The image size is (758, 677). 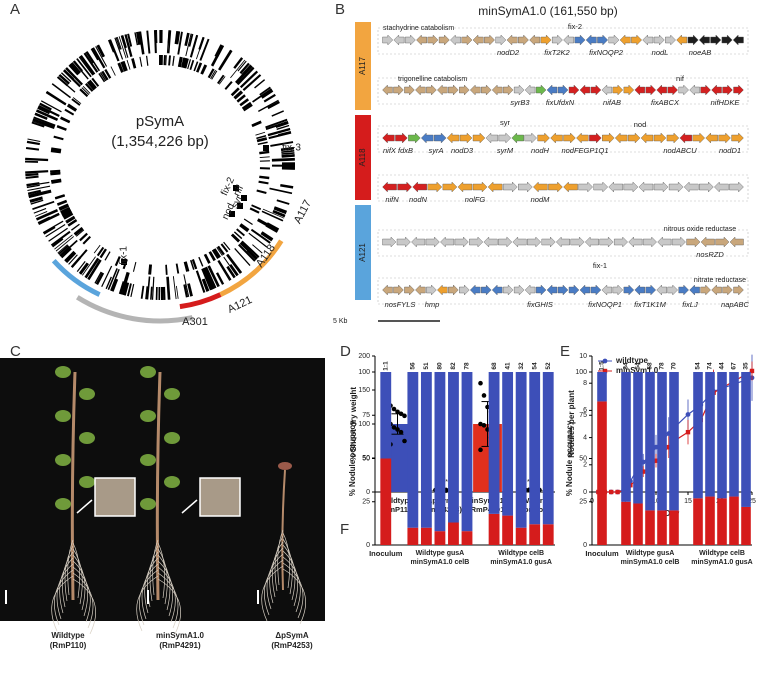 I want to click on x-tick-label: Inoculum, so click(x=386, y=553).